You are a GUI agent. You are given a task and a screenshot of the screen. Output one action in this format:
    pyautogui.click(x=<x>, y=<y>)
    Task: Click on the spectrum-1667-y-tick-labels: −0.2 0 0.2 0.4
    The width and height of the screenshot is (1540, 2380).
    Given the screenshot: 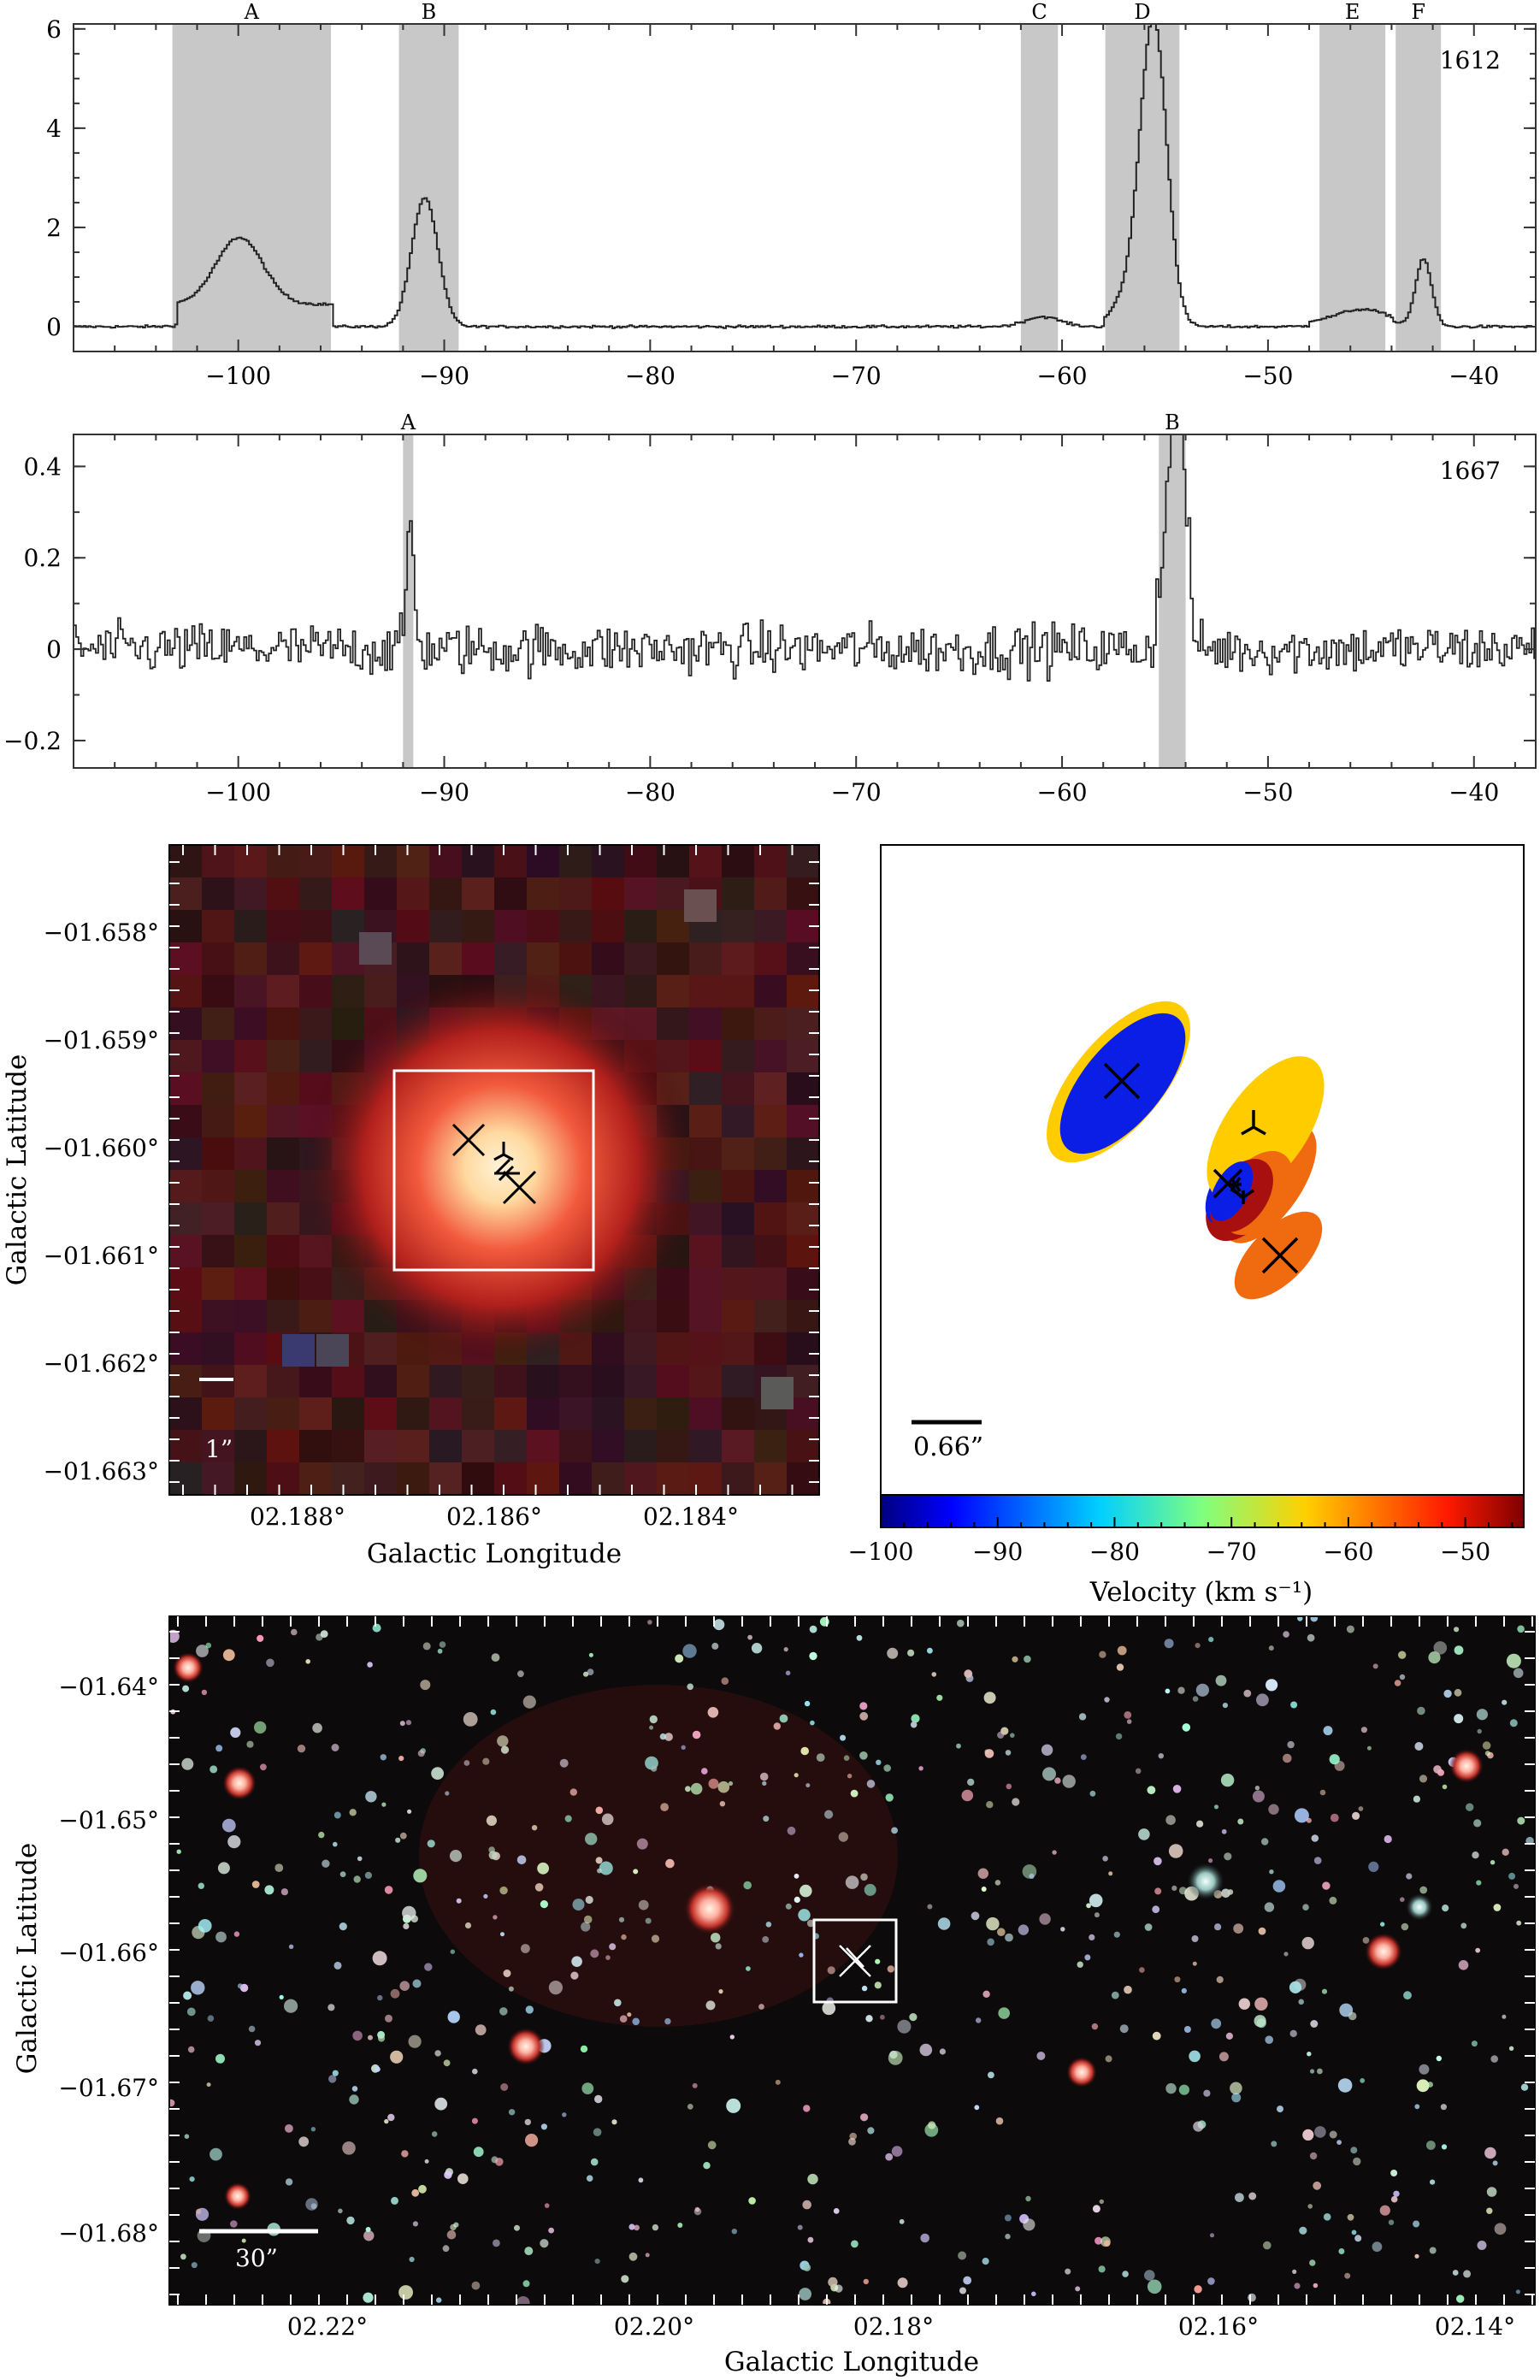 What is the action you would take?
    pyautogui.click(x=32, y=604)
    